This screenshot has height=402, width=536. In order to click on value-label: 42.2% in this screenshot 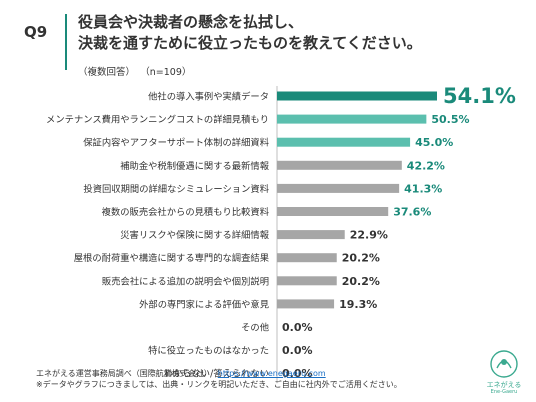, I will do `click(426, 165)`.